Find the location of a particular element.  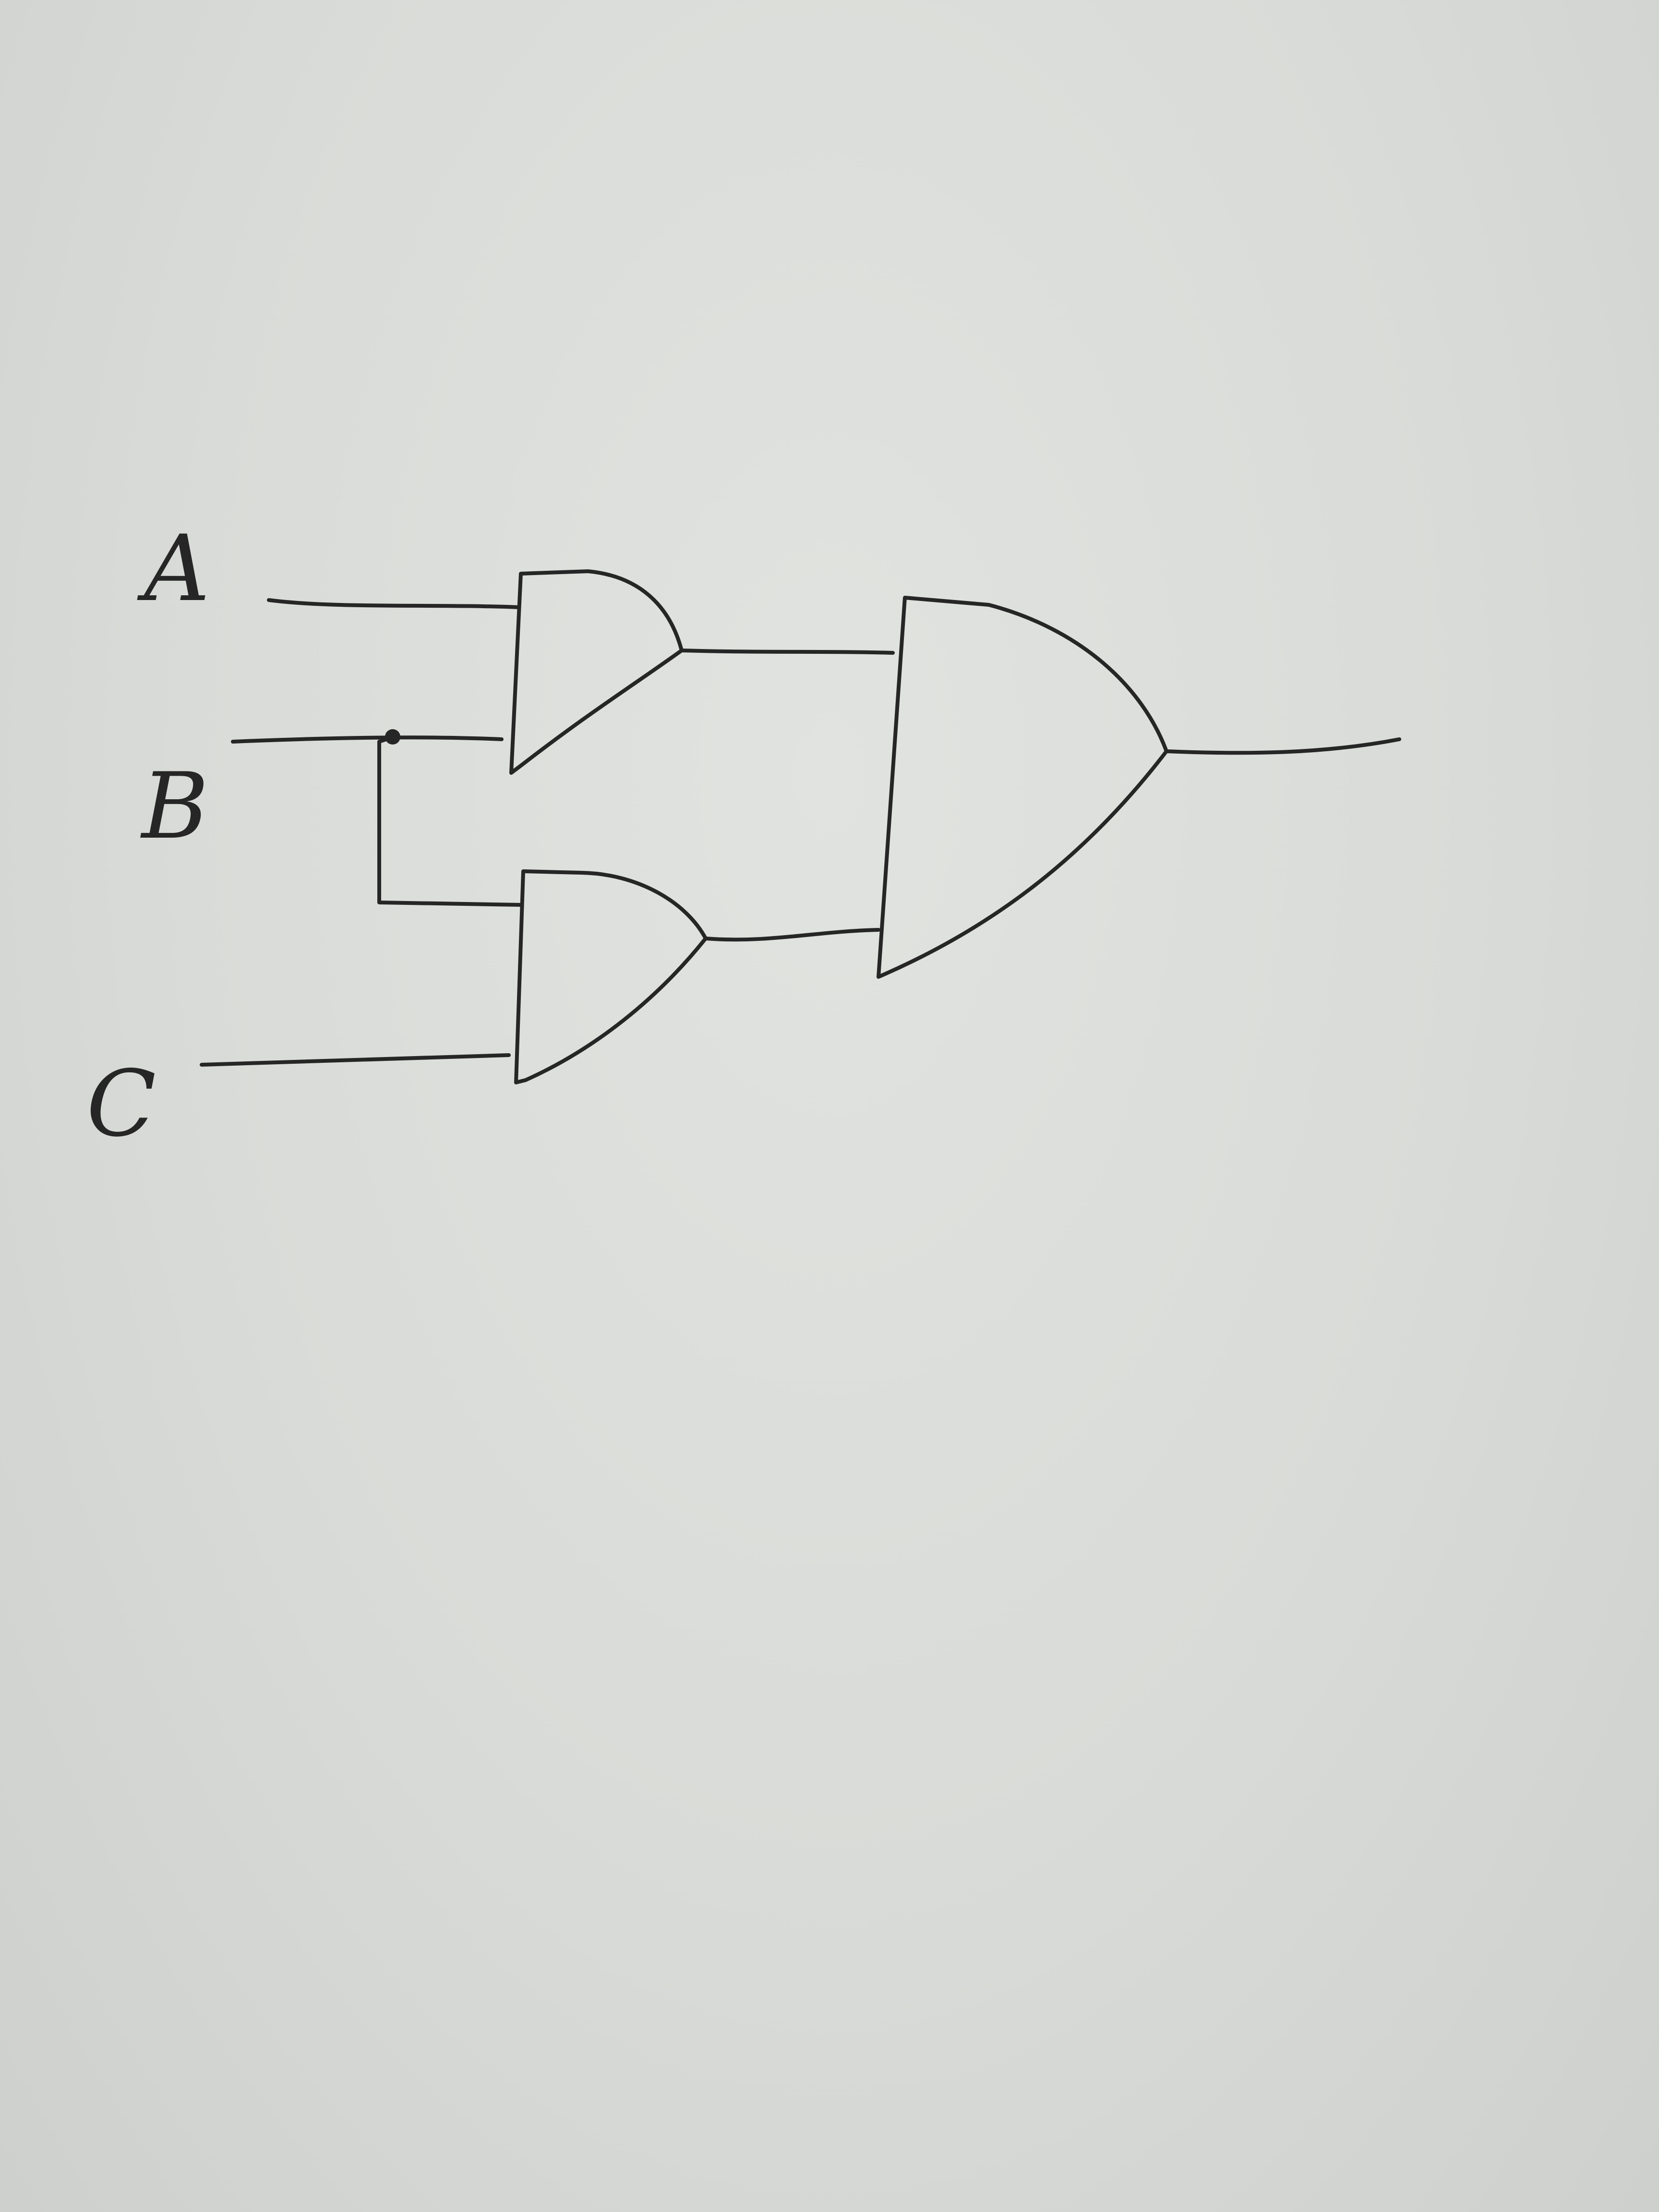

wire-input-b is located at coordinates (368, 740).